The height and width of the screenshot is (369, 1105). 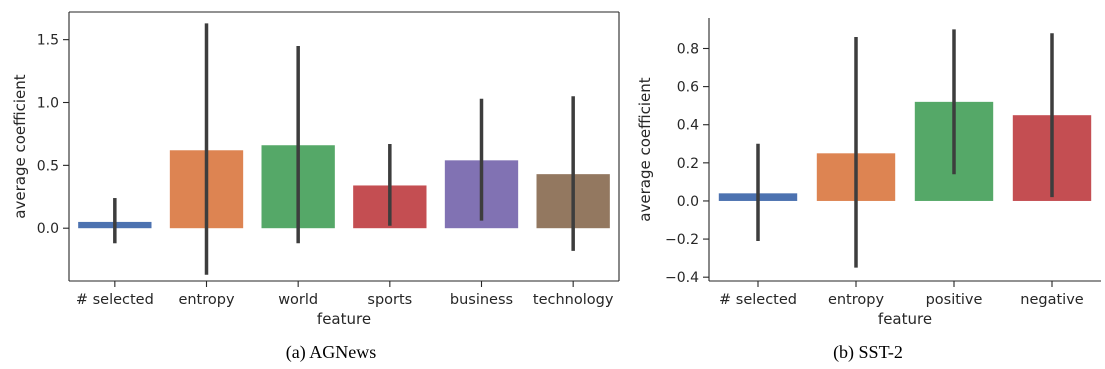 What do you see at coordinates (688, 164) in the screenshot?
I see `y-tick-label-3: 0.2` at bounding box center [688, 164].